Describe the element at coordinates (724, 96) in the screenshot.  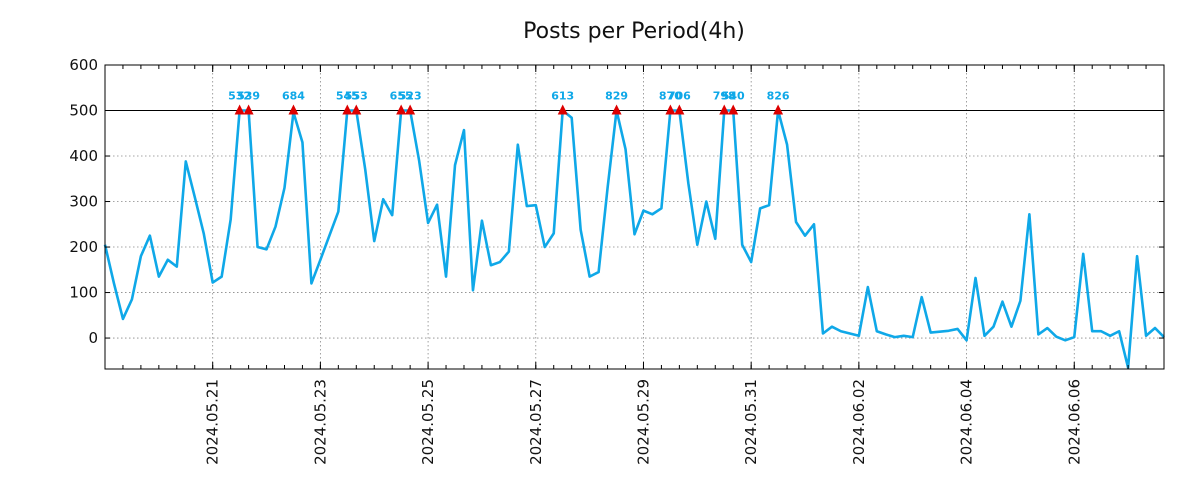
I see `peak-label: 798` at that location.